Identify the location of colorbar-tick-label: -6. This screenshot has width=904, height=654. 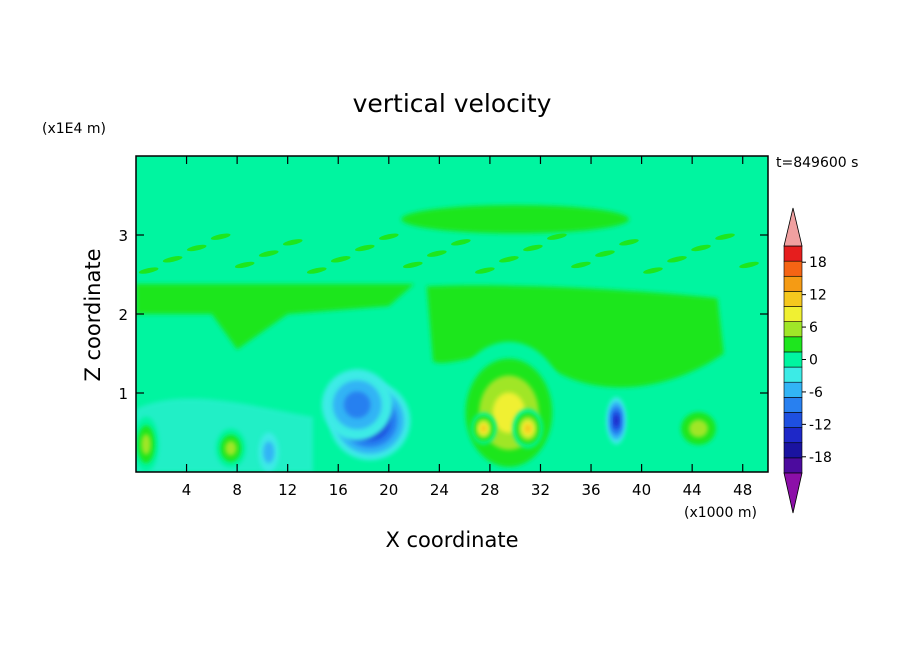
(816, 393).